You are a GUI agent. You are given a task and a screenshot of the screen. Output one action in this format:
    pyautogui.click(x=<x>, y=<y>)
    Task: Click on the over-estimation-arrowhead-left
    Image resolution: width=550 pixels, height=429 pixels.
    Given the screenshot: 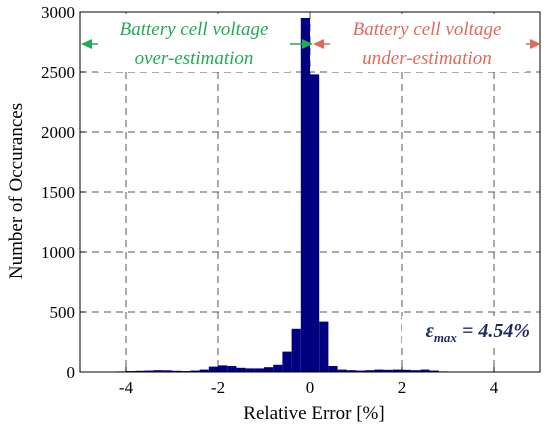 What is the action you would take?
    pyautogui.click(x=86, y=44)
    